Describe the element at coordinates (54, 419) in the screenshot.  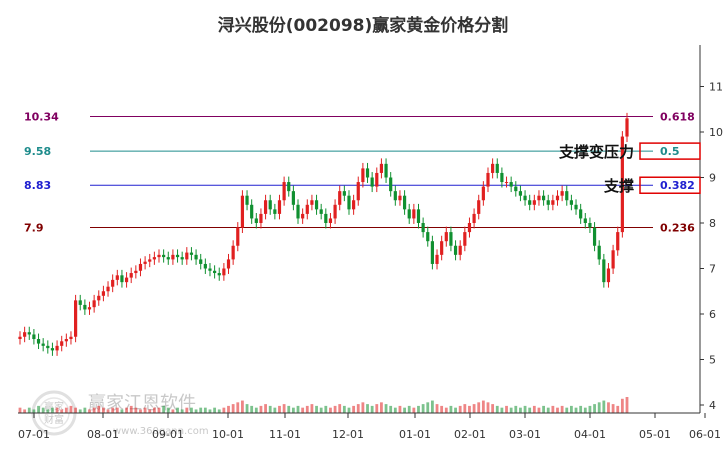
I see `watermark-seal-bottom: 财富` at that location.